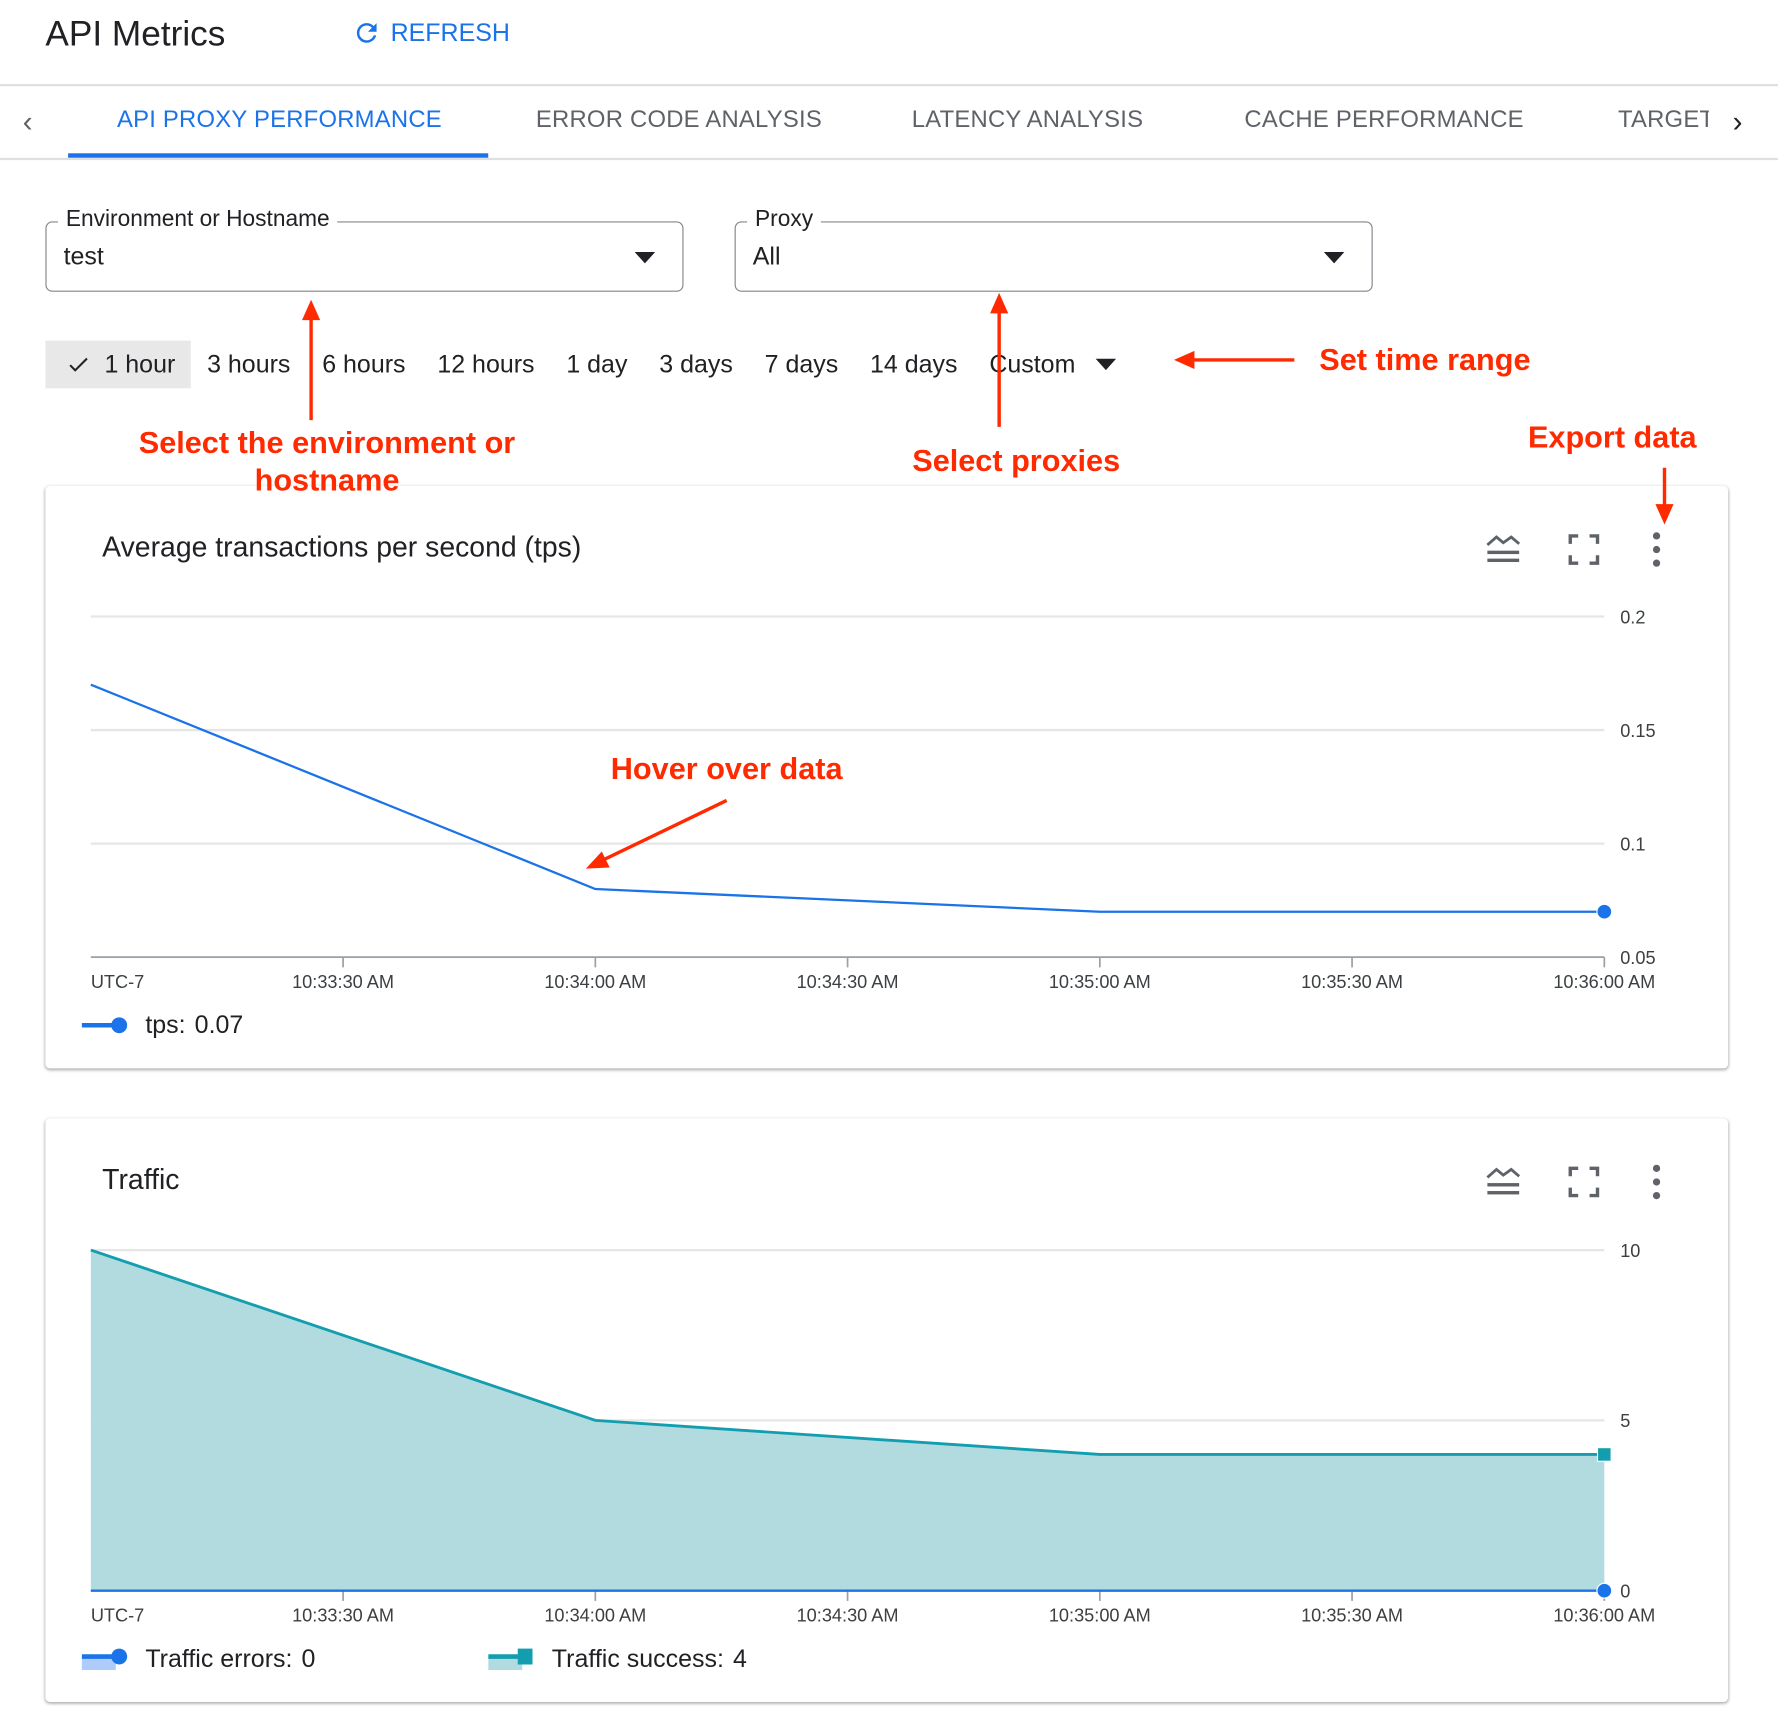  Describe the element at coordinates (1637, 958) in the screenshot. I see `y-tick-label: 0.05` at that location.